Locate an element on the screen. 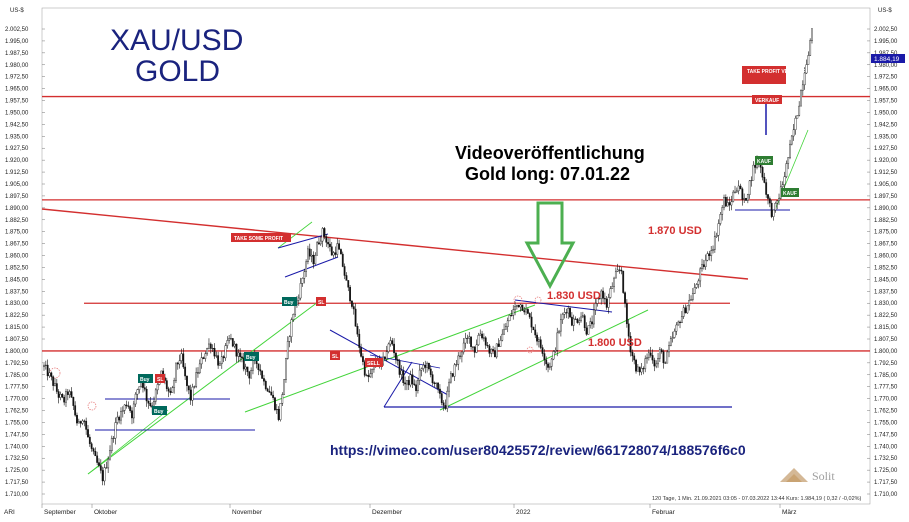  y-tick-label-left: 1.762,50 is located at coordinates (17, 412).